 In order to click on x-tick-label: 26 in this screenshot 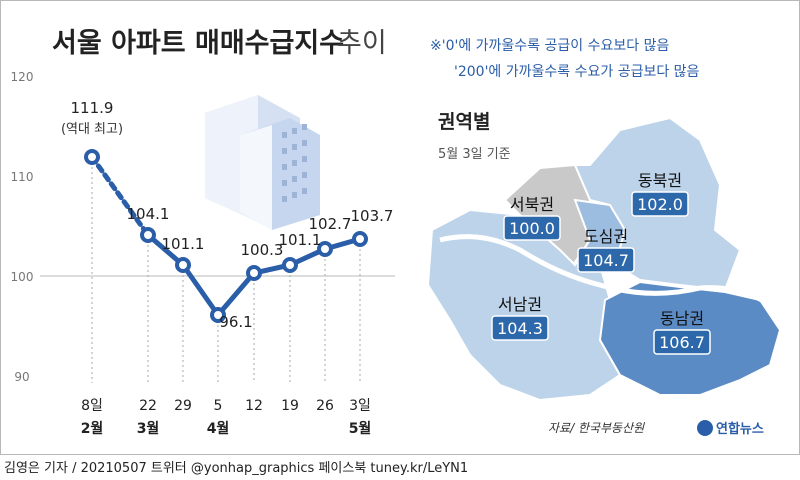, I will do `click(325, 406)`.